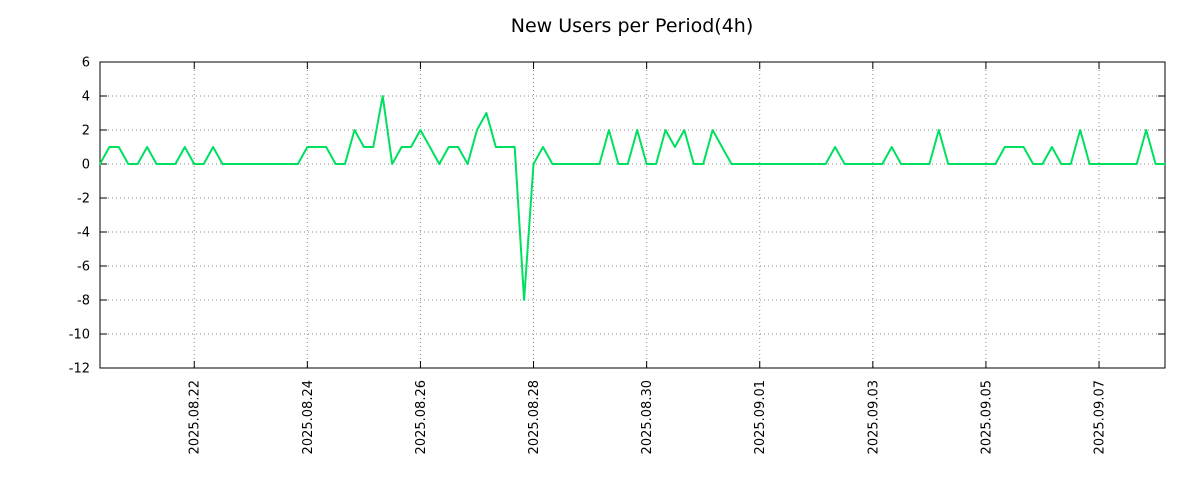 The width and height of the screenshot is (1200, 500). Describe the element at coordinates (79, 335) in the screenshot. I see `y-tick-label: -10` at that location.